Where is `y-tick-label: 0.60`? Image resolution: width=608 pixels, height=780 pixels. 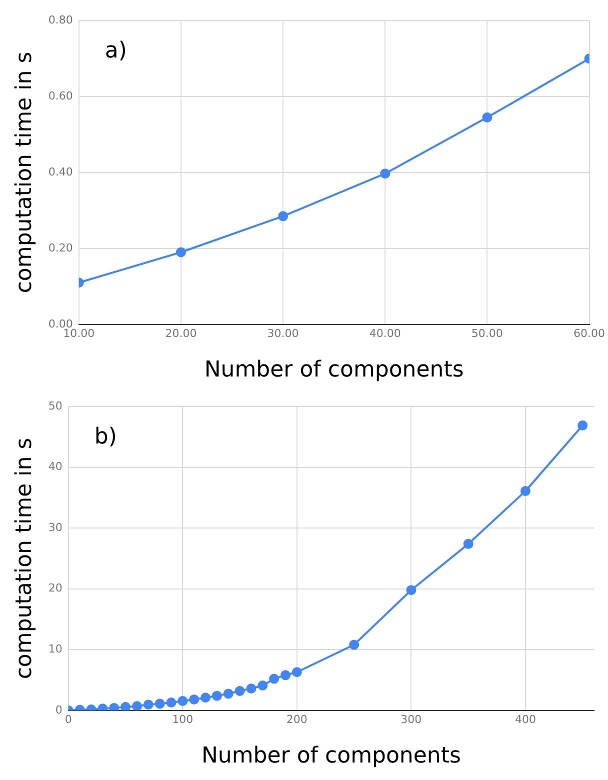 y-tick-label: 0.60 is located at coordinates (60, 95).